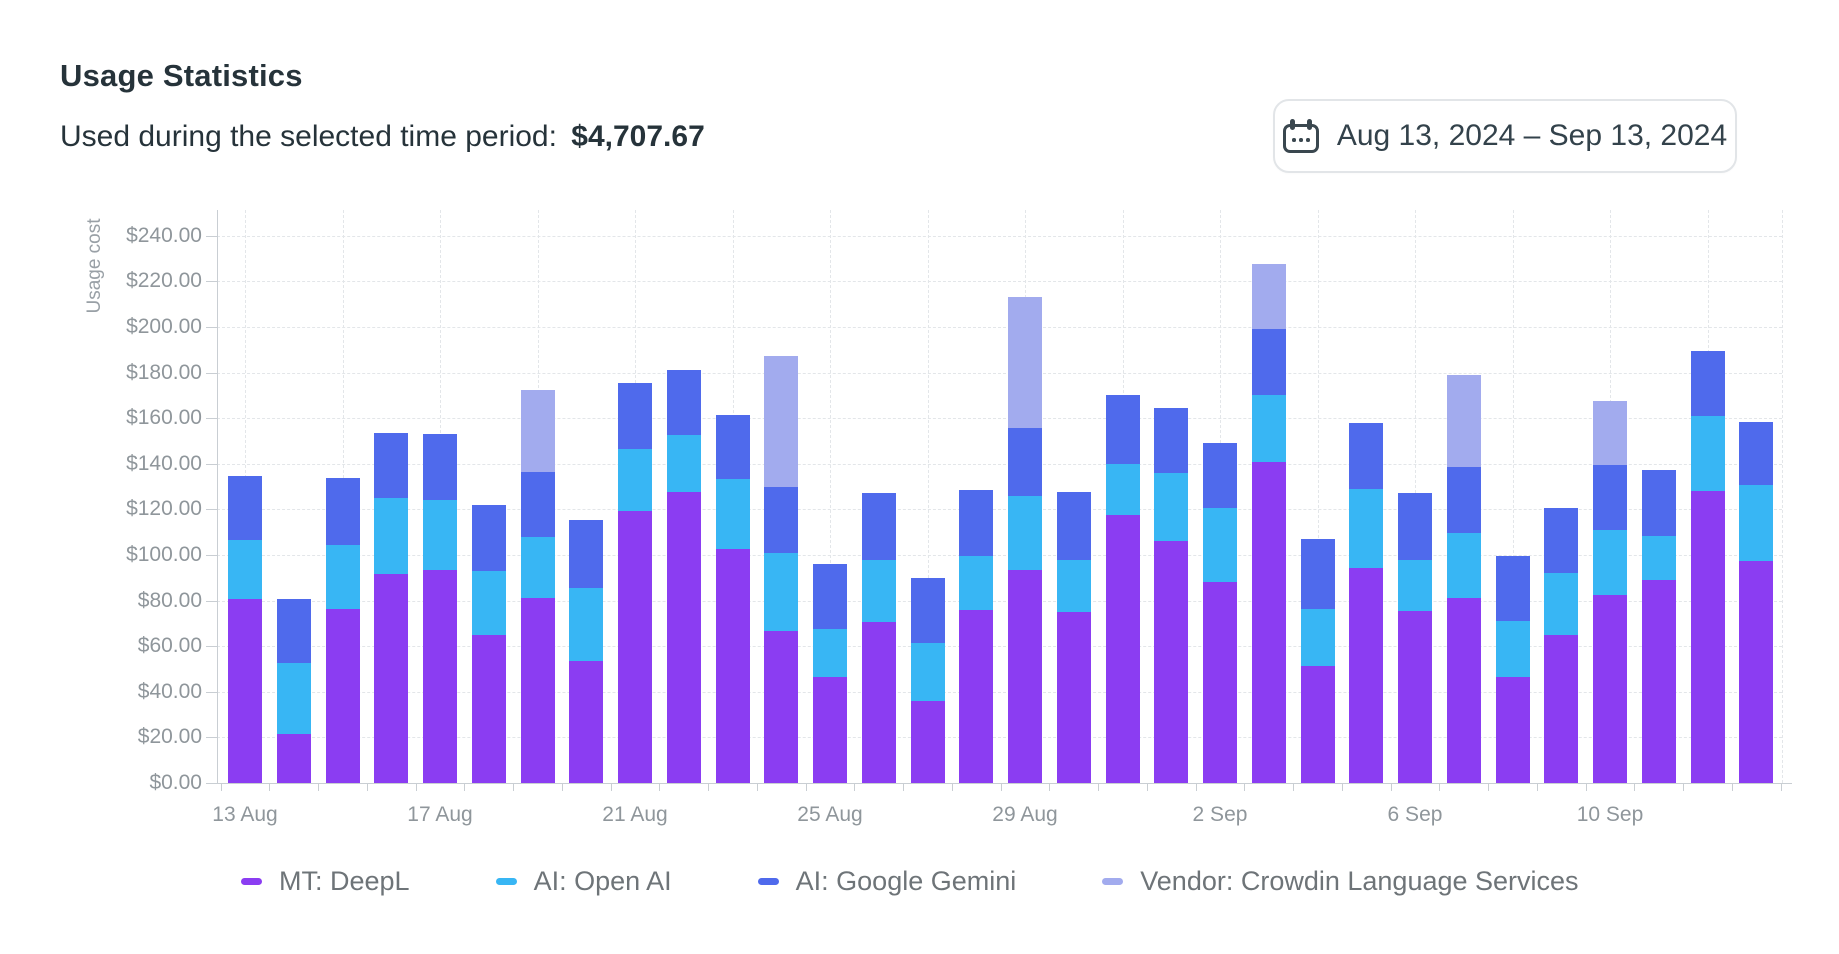 Image resolution: width=1839 pixels, height=954 pixels. I want to click on bar-7-sep, so click(1463, 578).